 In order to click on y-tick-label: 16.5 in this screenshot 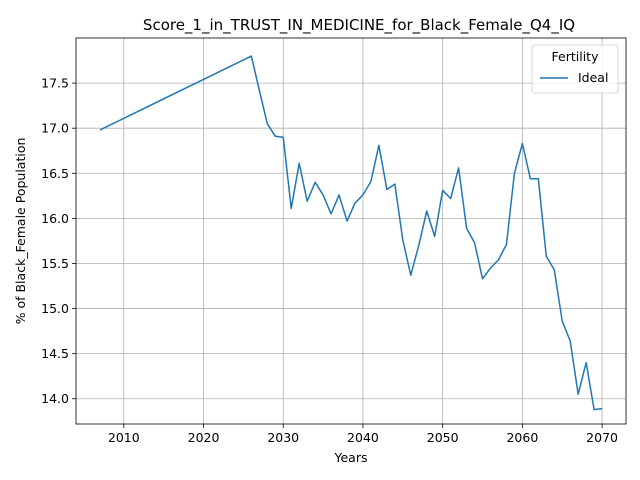, I will do `click(55, 173)`.